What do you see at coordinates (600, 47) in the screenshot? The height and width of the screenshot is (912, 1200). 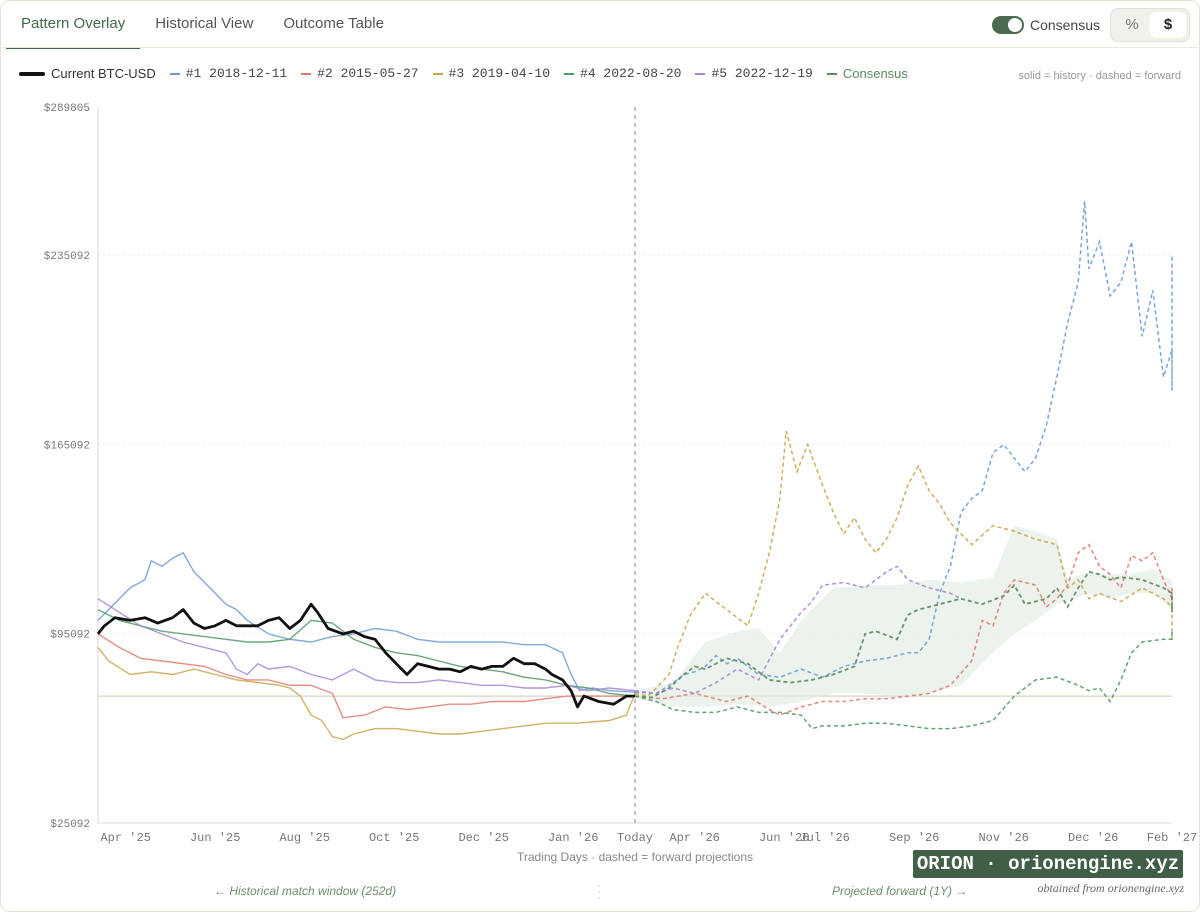 I see `header-divider` at bounding box center [600, 47].